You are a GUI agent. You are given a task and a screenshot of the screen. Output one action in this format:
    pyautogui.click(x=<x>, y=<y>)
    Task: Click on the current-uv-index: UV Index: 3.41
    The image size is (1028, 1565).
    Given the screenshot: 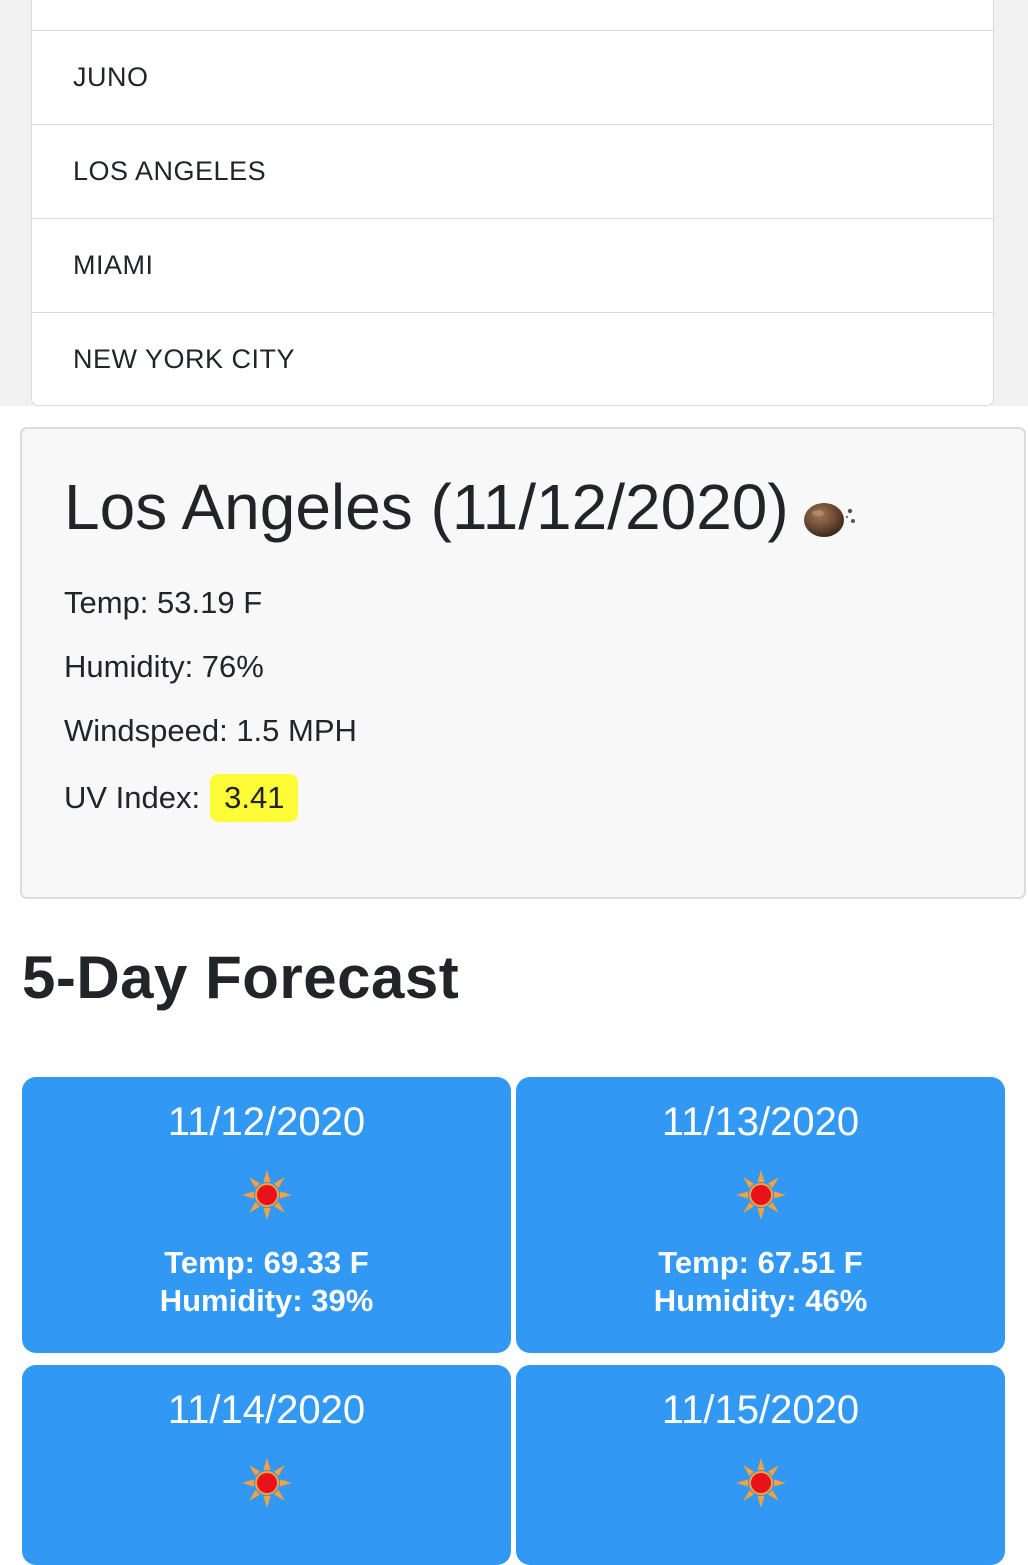 What is the action you would take?
    pyautogui.click(x=181, y=798)
    